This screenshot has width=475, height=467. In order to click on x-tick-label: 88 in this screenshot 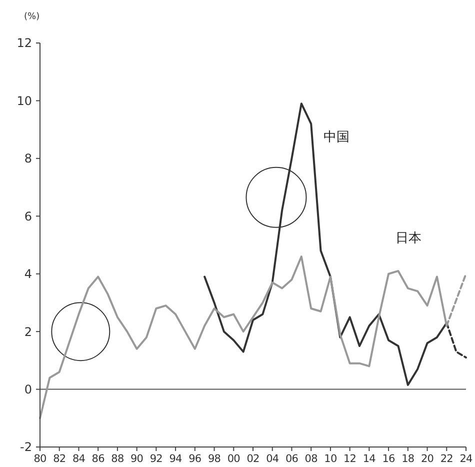, I will do `click(117, 459)`.